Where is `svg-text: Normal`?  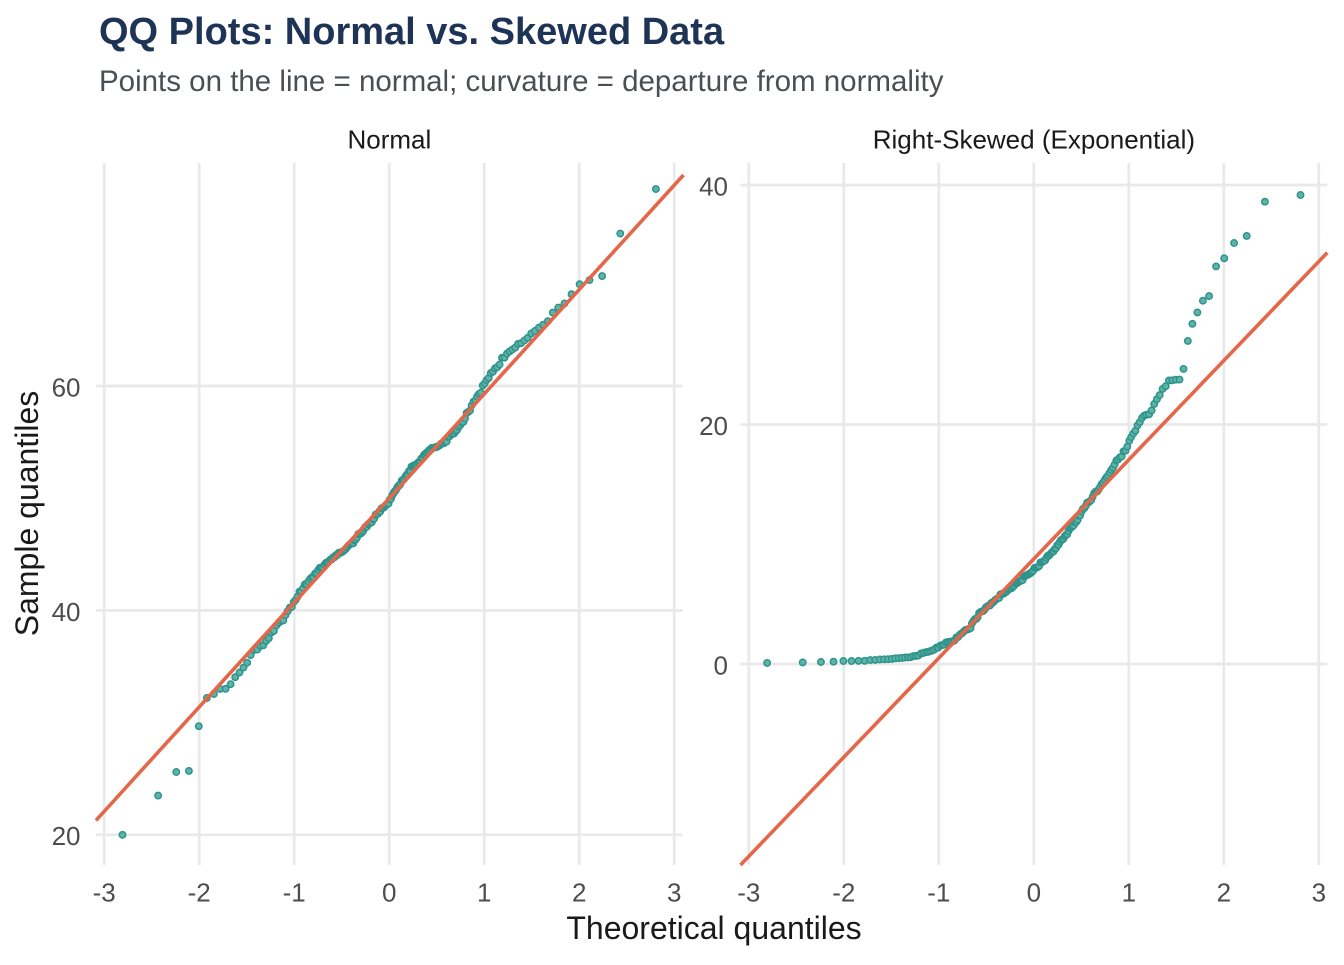 svg-text: Normal is located at coordinates (390, 140).